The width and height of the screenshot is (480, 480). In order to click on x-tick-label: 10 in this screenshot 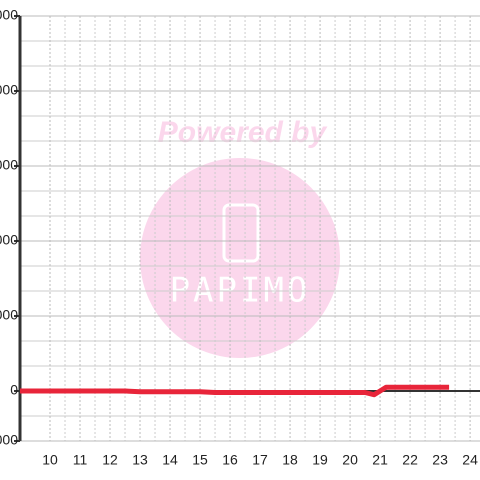, I will do `click(50, 460)`.